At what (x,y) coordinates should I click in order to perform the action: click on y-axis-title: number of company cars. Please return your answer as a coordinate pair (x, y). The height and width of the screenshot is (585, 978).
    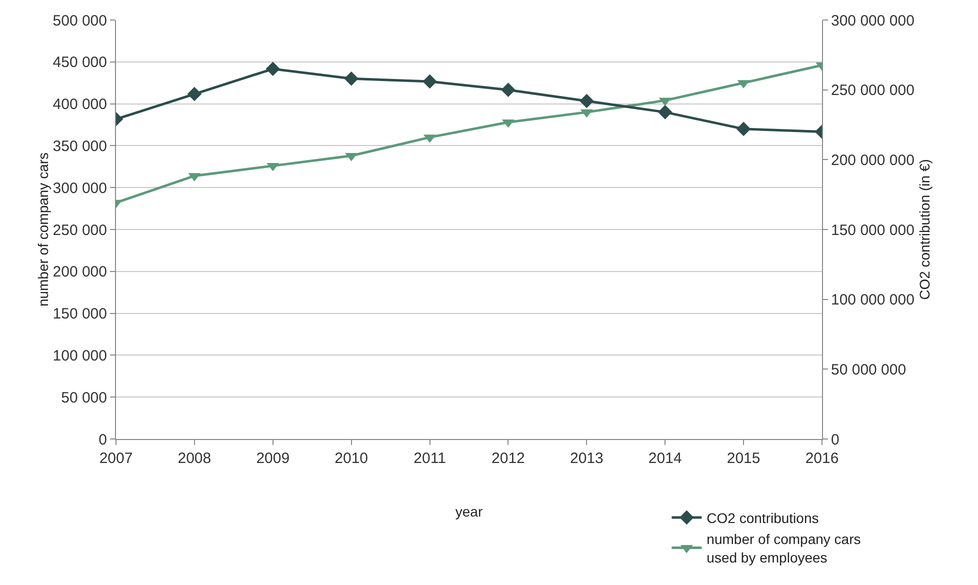
    Looking at the image, I should click on (42, 229).